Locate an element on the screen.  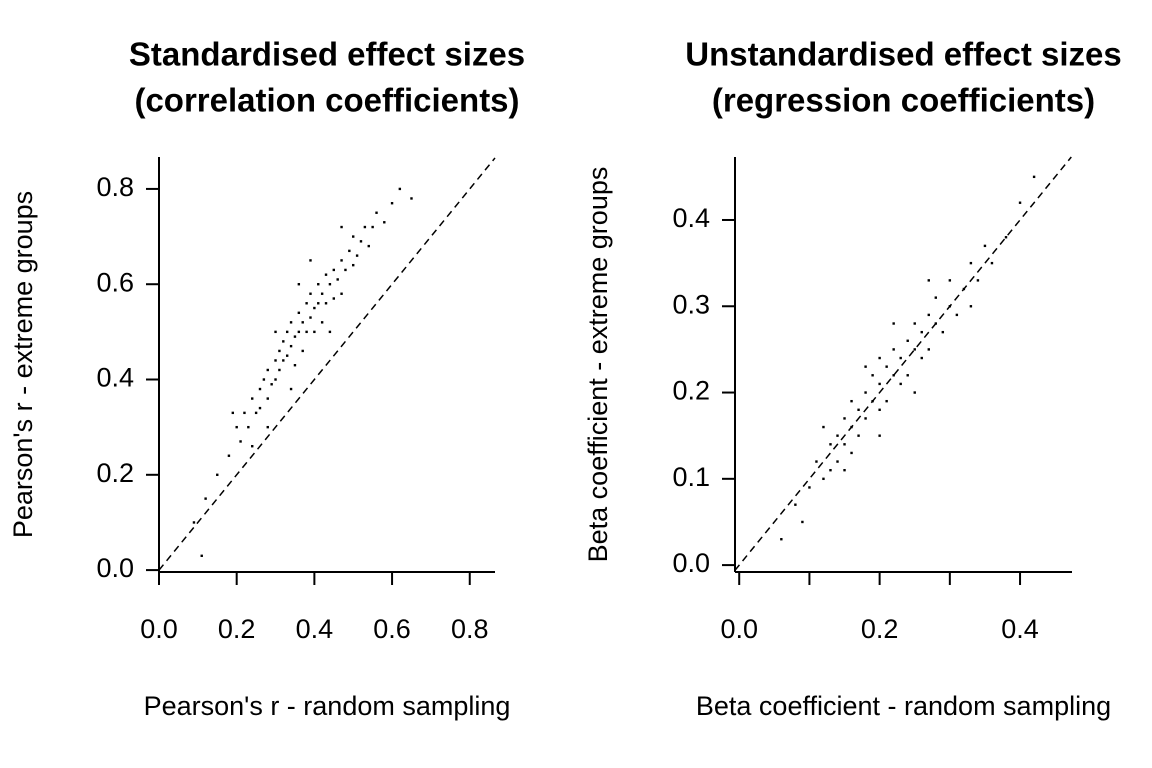
y-axis-label: Beta coefficient - extreme groups is located at coordinates (598, 365).